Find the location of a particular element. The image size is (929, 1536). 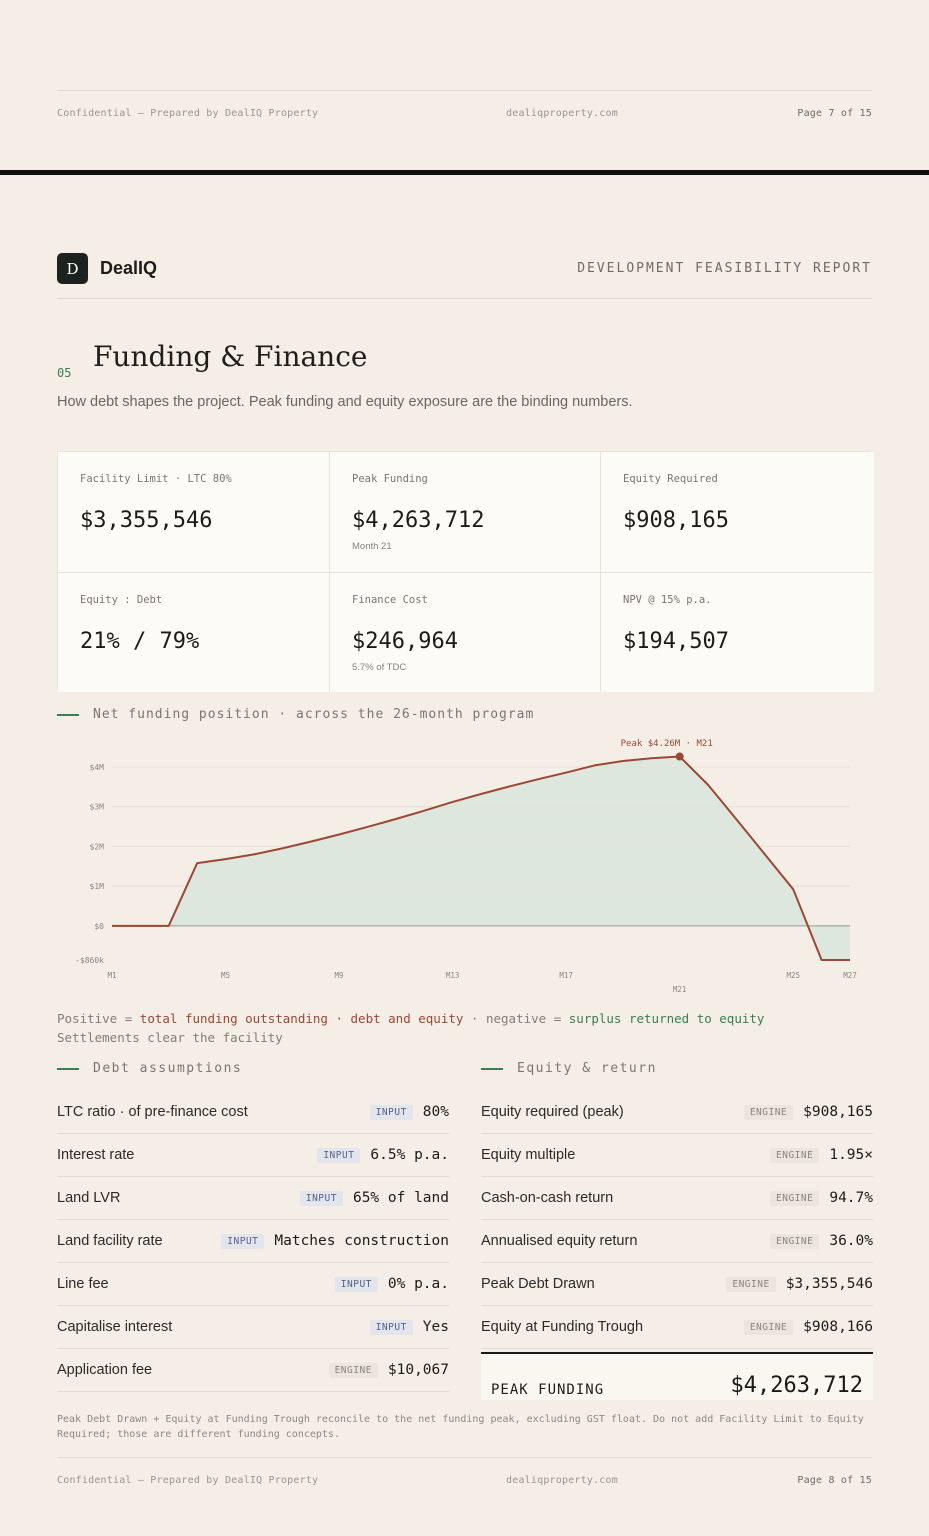

debt-heading: Debt assumptions is located at coordinates (149, 1068).